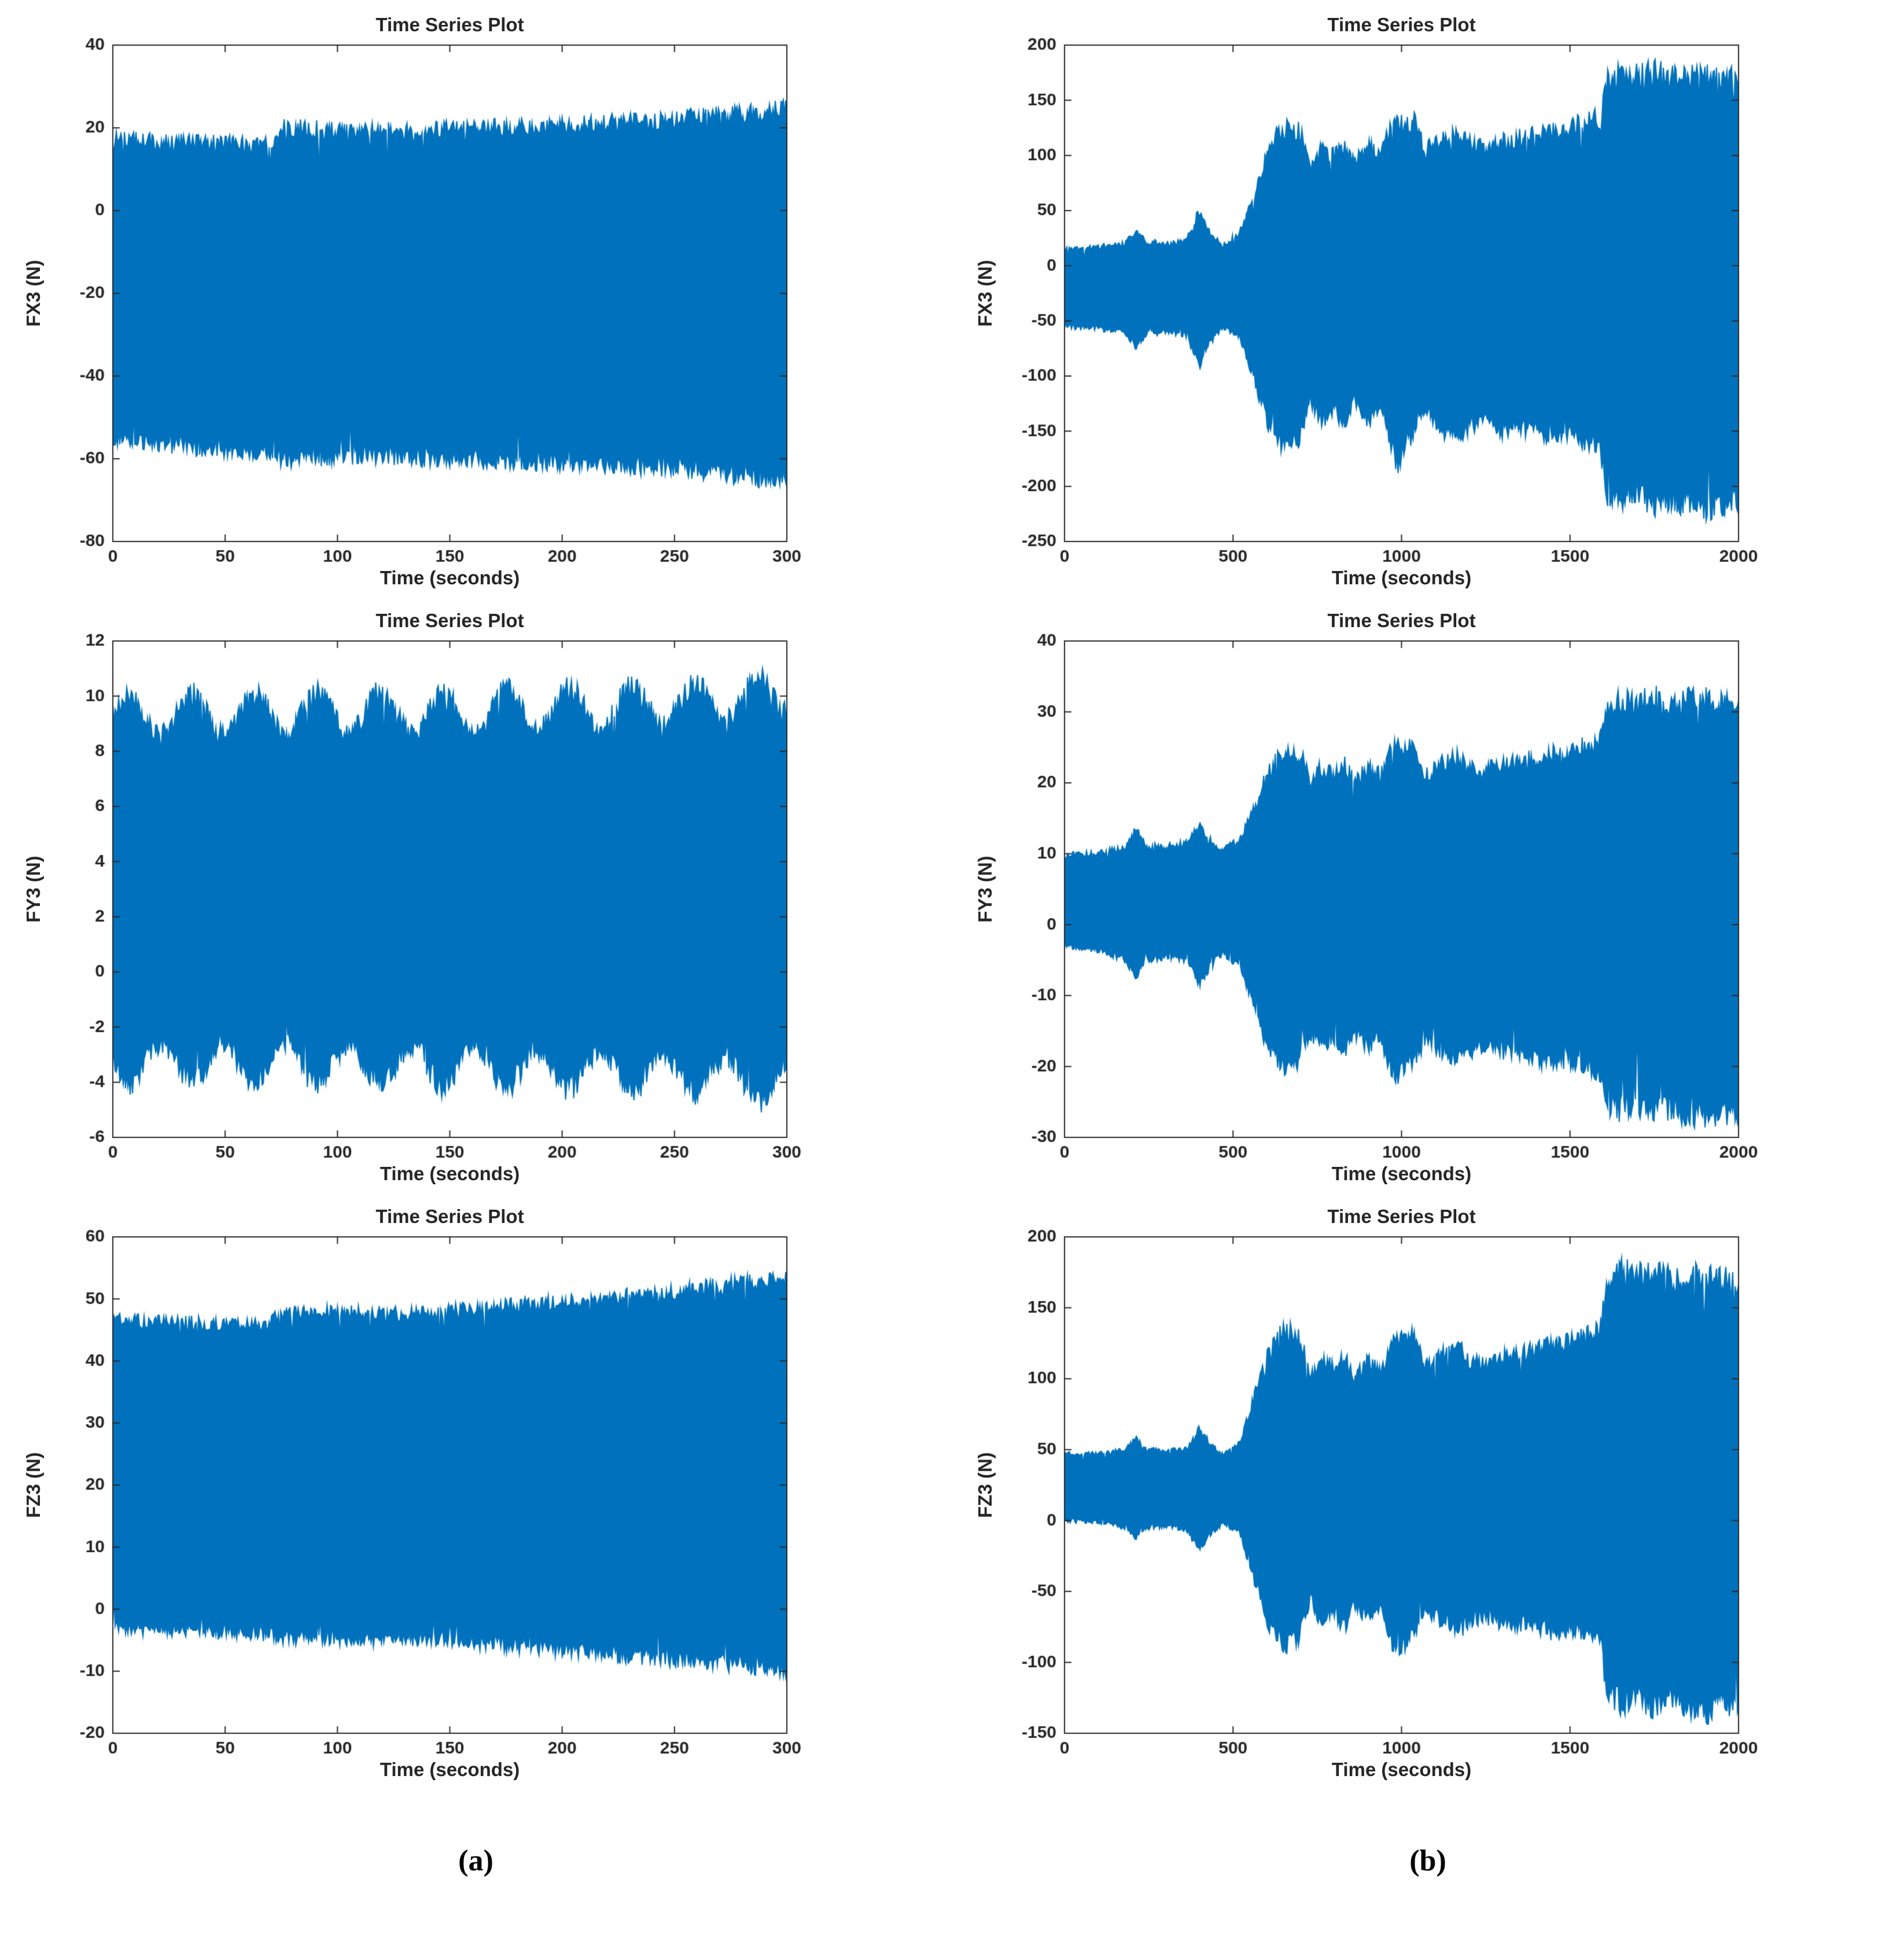  I want to click on caption-b: (b), so click(1427, 1861).